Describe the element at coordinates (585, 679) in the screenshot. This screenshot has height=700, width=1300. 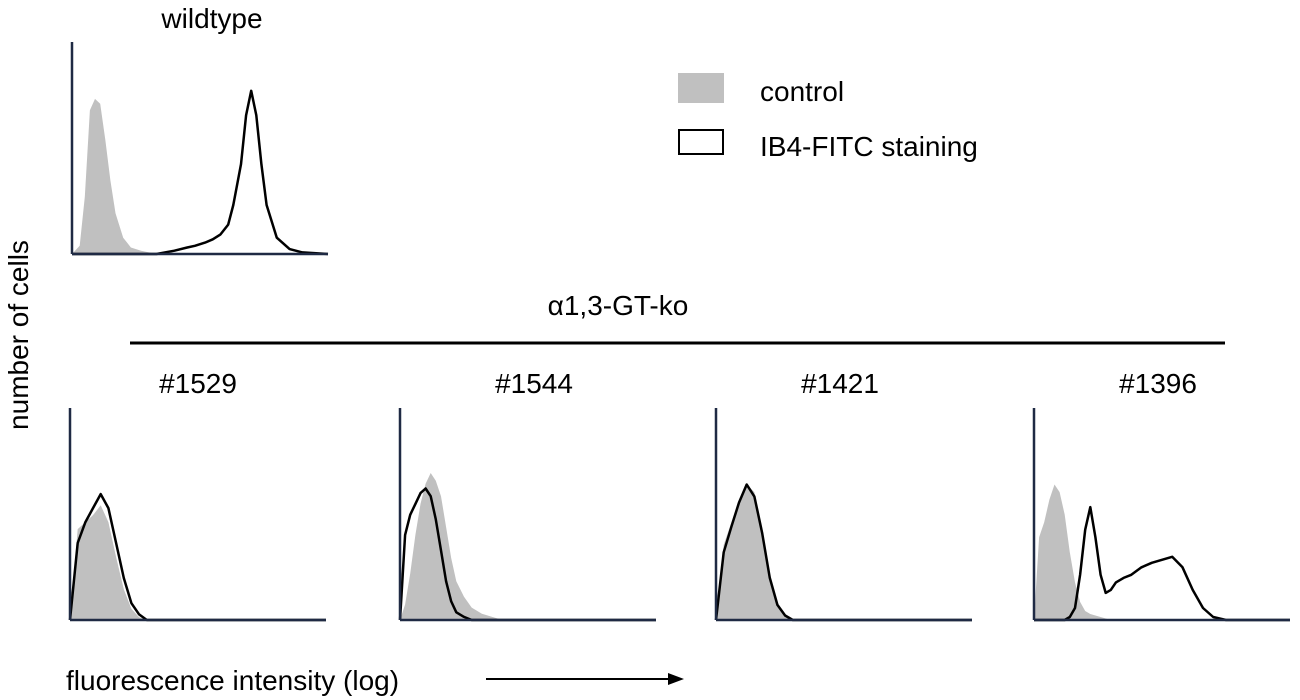
I see `x-axis-arrow` at that location.